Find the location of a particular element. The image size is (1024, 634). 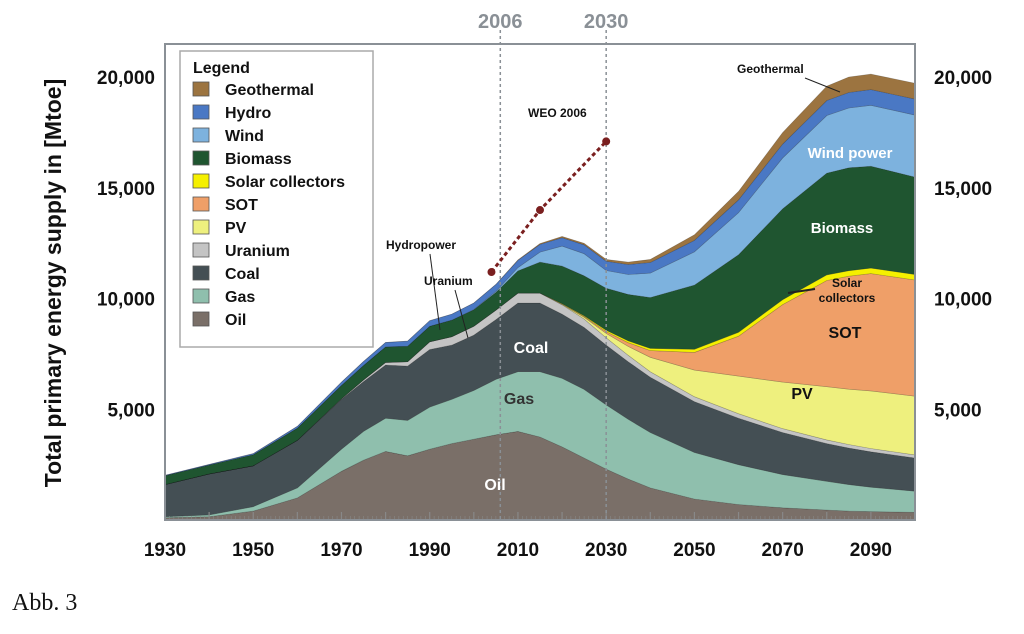

legend-label-solar-collectors: Solar collectors is located at coordinates (285, 182).